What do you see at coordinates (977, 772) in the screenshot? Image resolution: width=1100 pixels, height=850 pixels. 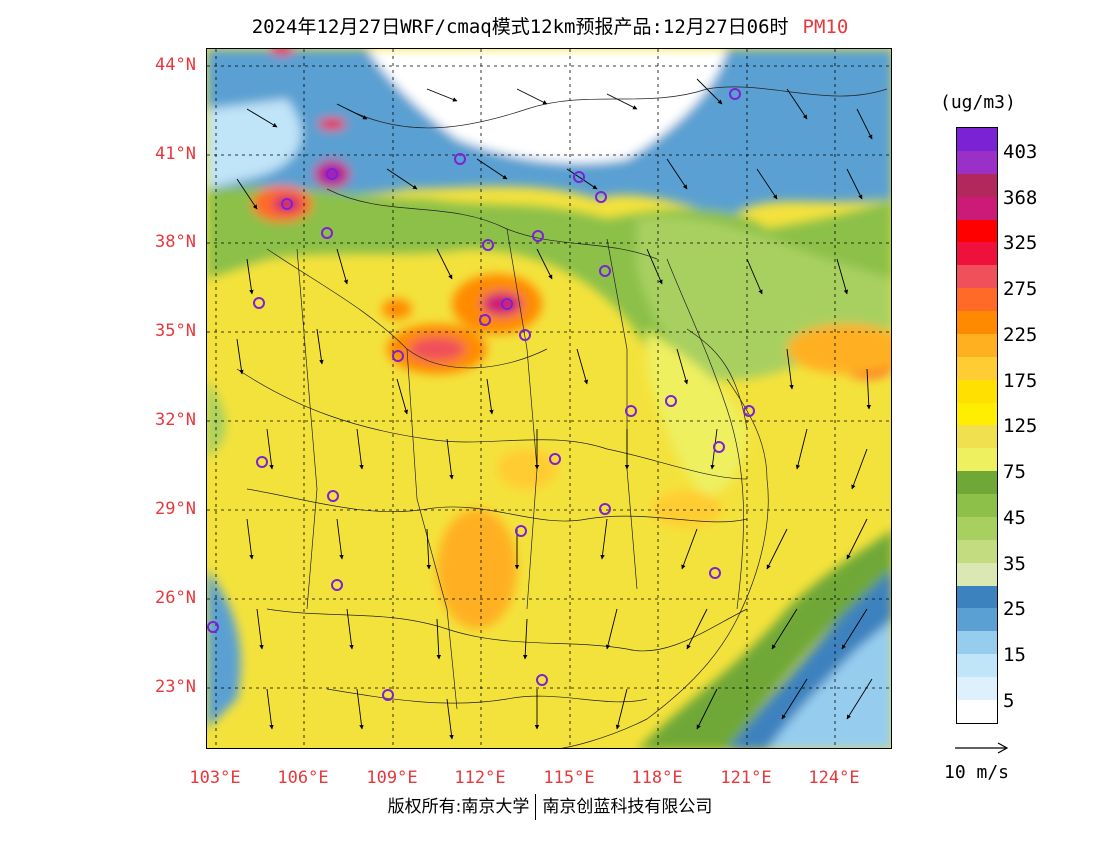 I see `wind-reference-label: 10 m/s` at bounding box center [977, 772].